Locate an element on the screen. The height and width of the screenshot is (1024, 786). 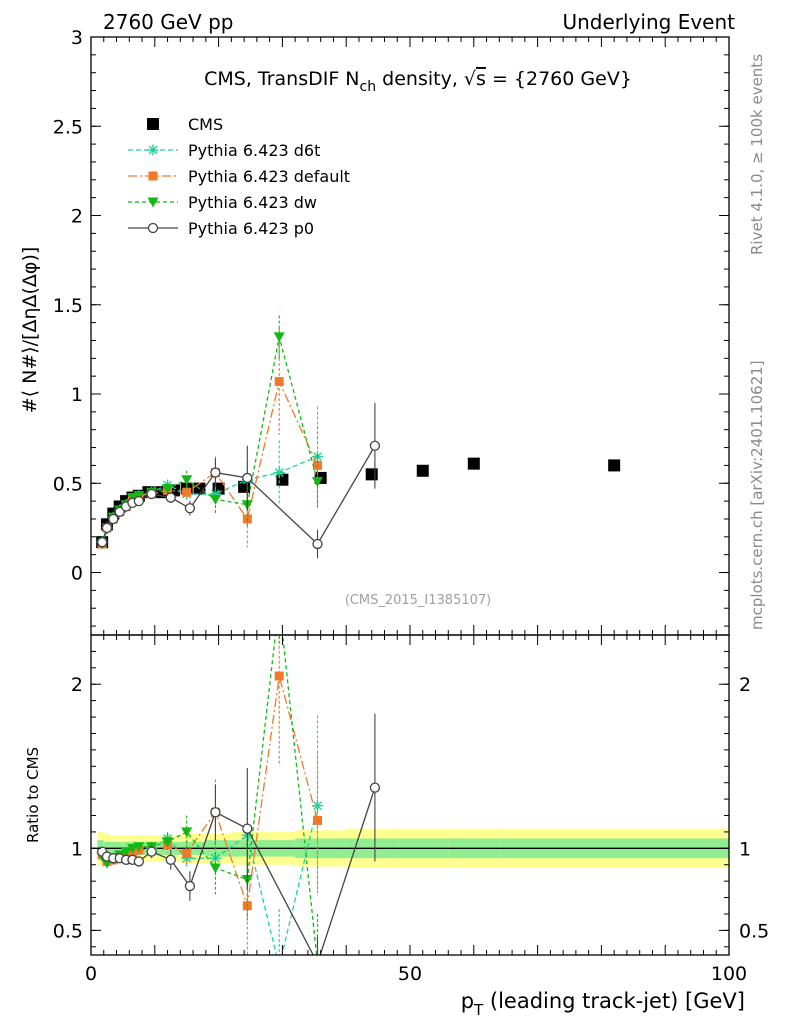
legend-item-pythia-6-423-p0: Pythia 6.423 p0 is located at coordinates (221, 228).